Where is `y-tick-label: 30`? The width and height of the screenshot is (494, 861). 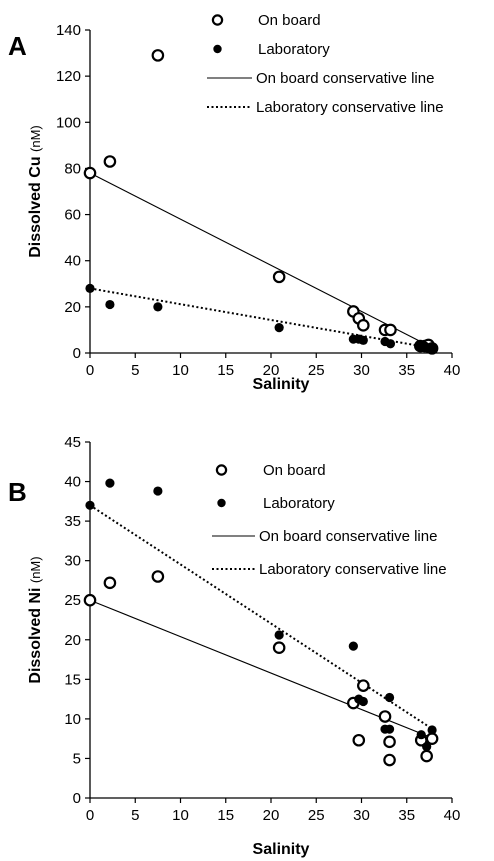 y-tick-label: 30 is located at coordinates (72, 561).